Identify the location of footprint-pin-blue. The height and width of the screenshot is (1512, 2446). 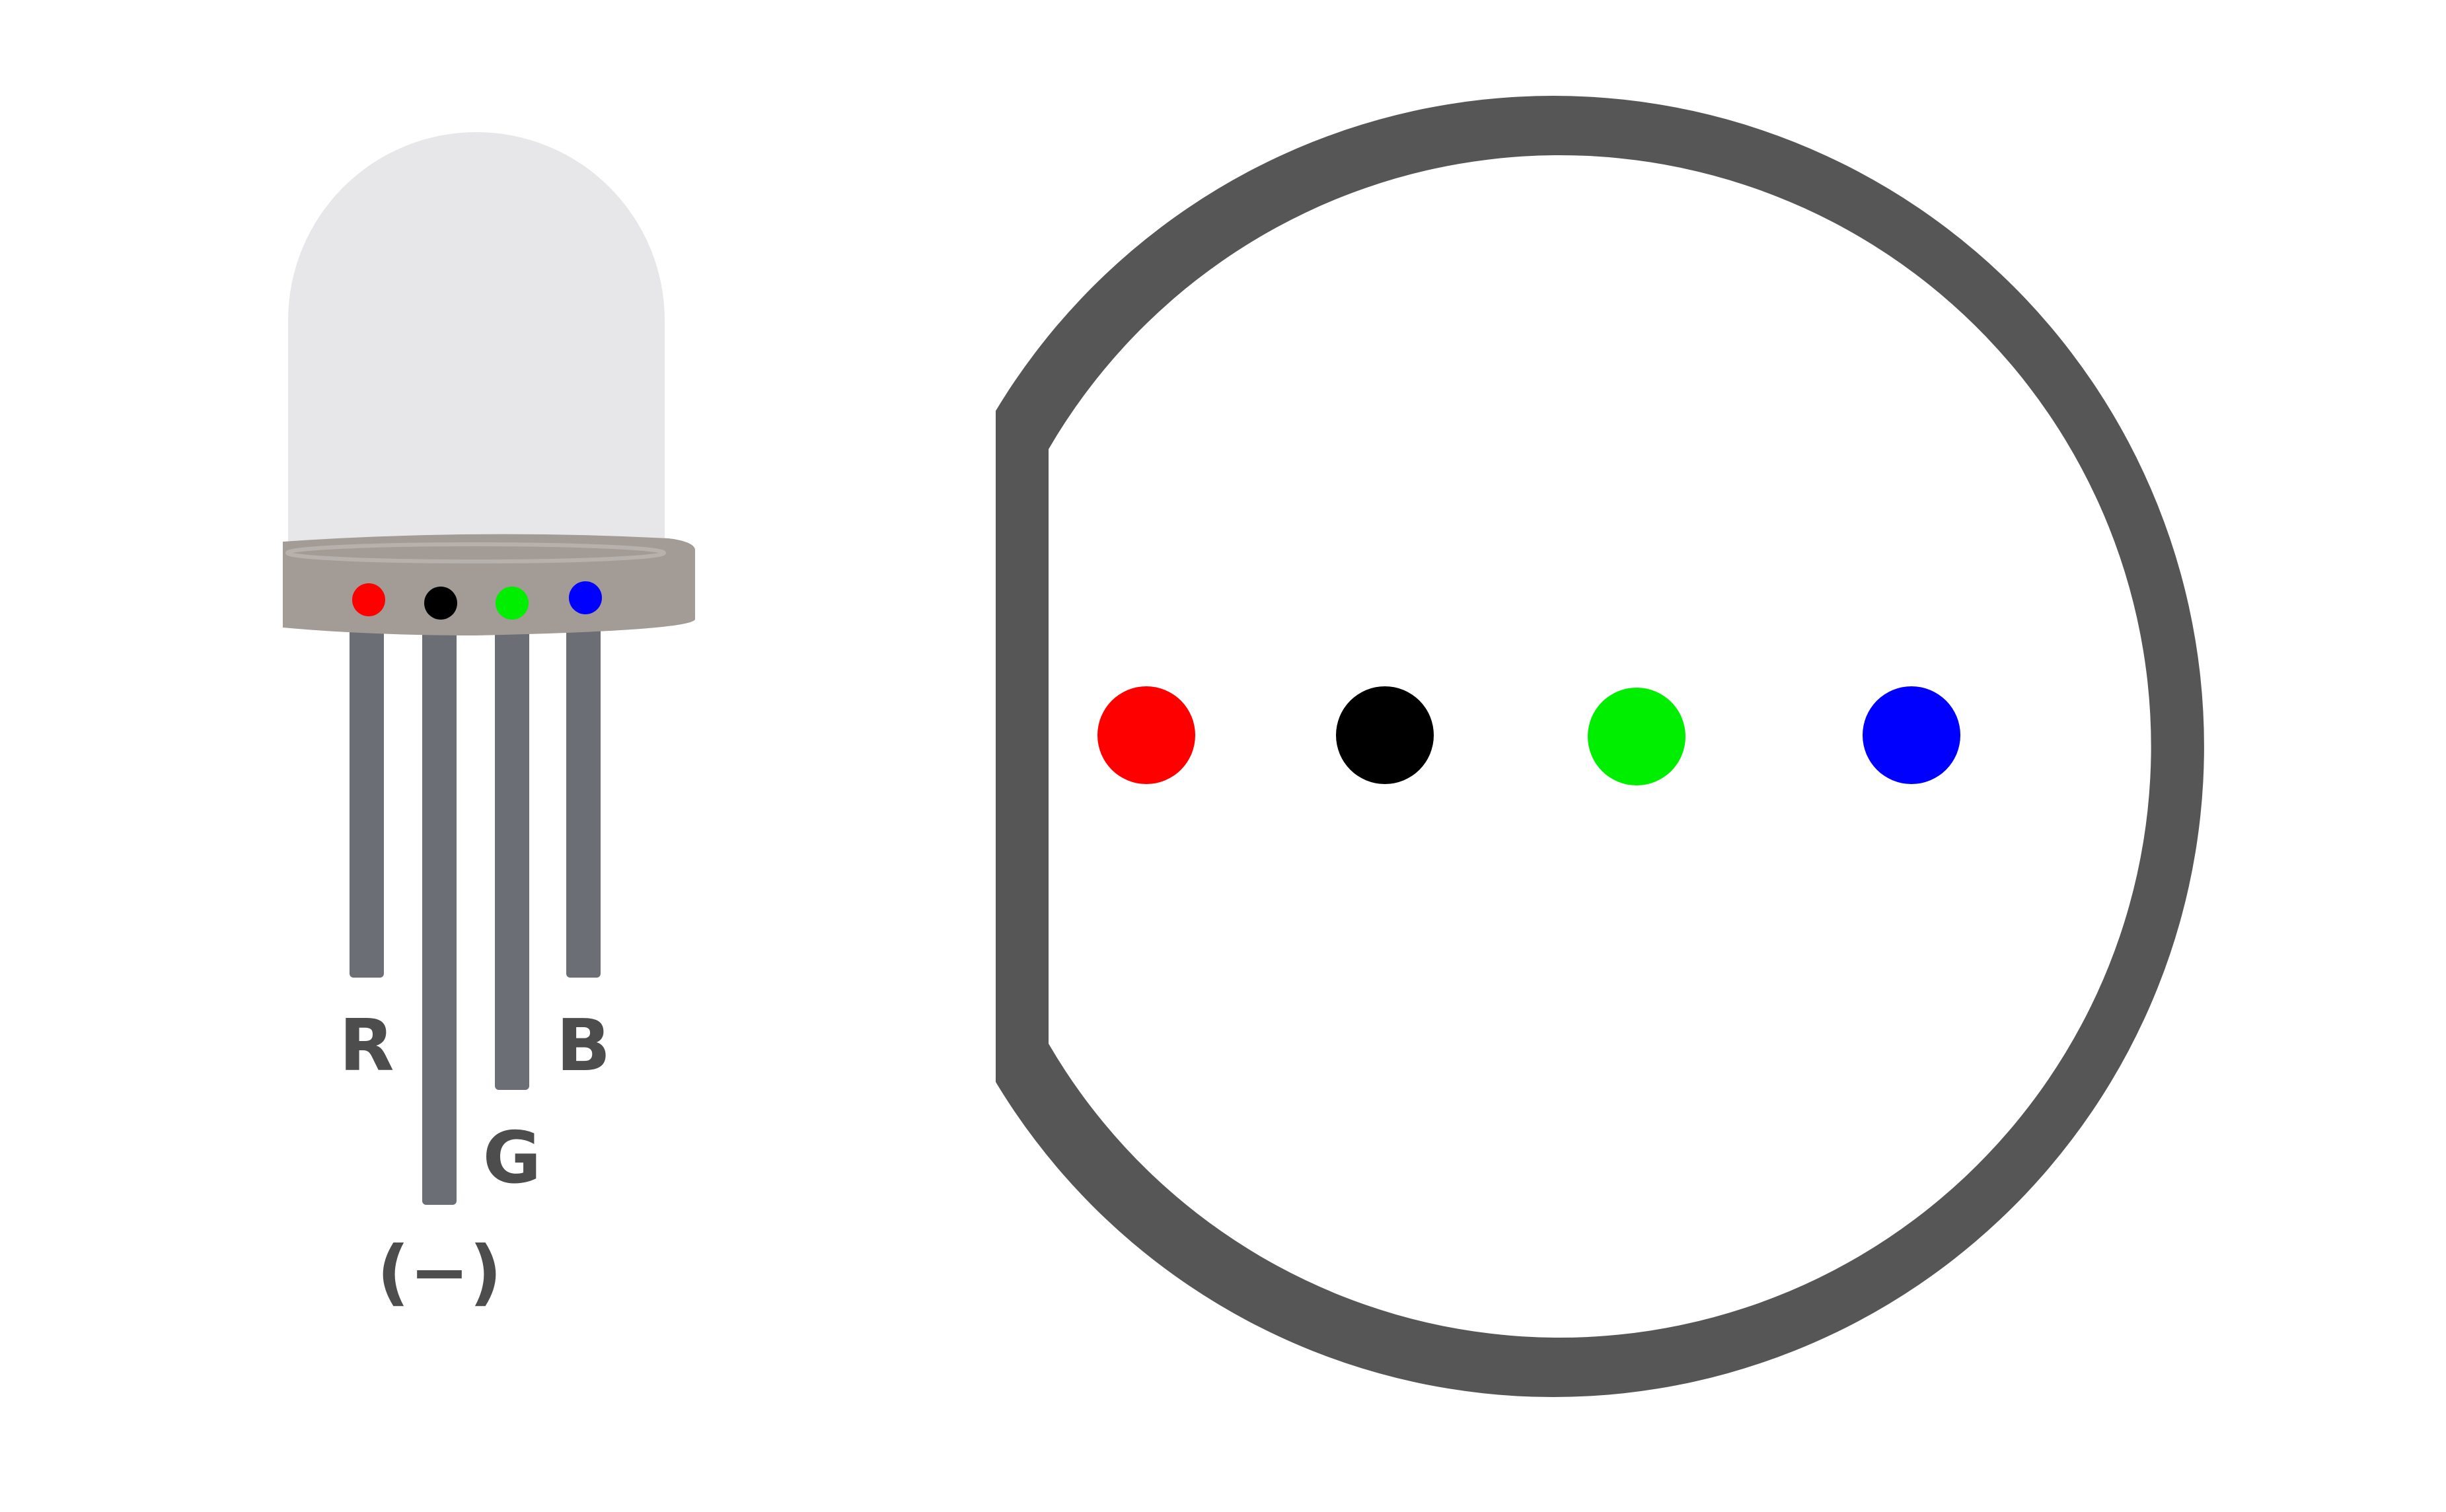
(1911, 735).